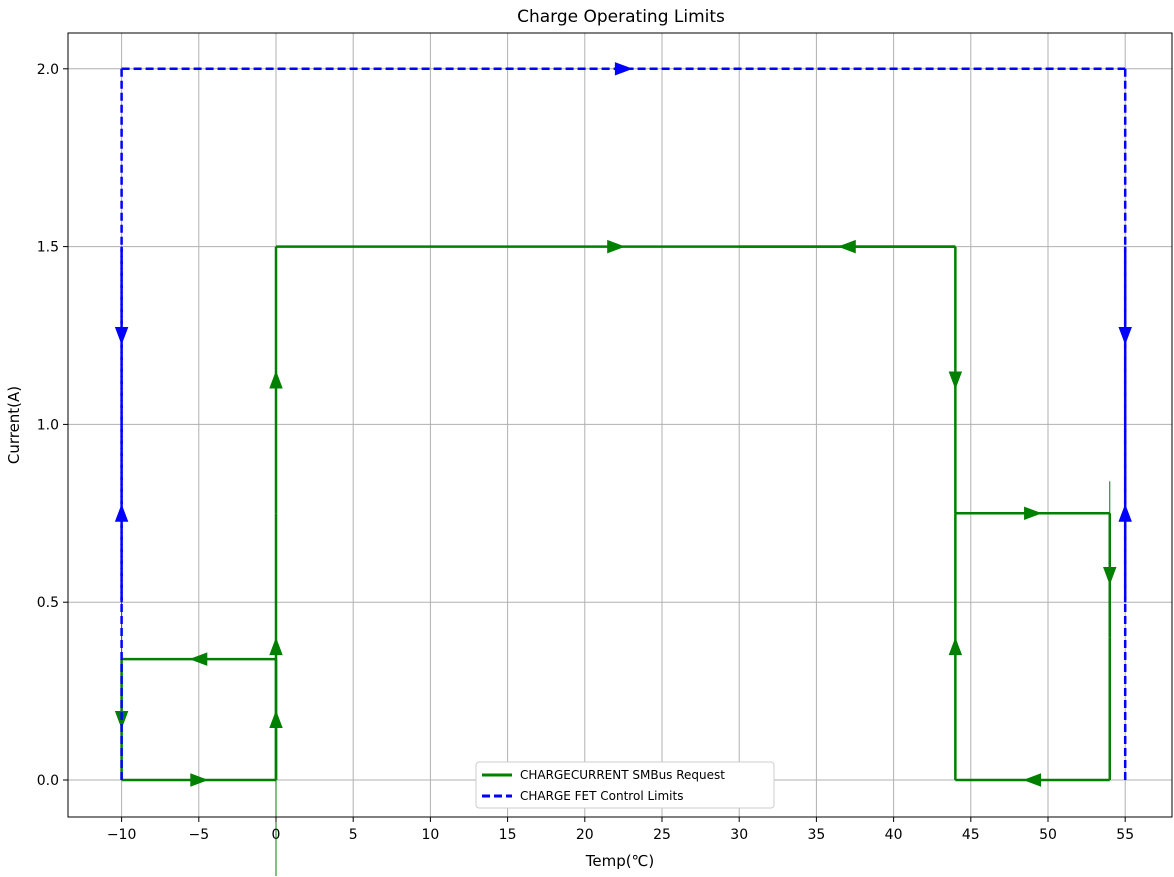 This screenshot has width=1174, height=877. Describe the element at coordinates (971, 835) in the screenshot. I see `x-tick-label: 45` at that location.